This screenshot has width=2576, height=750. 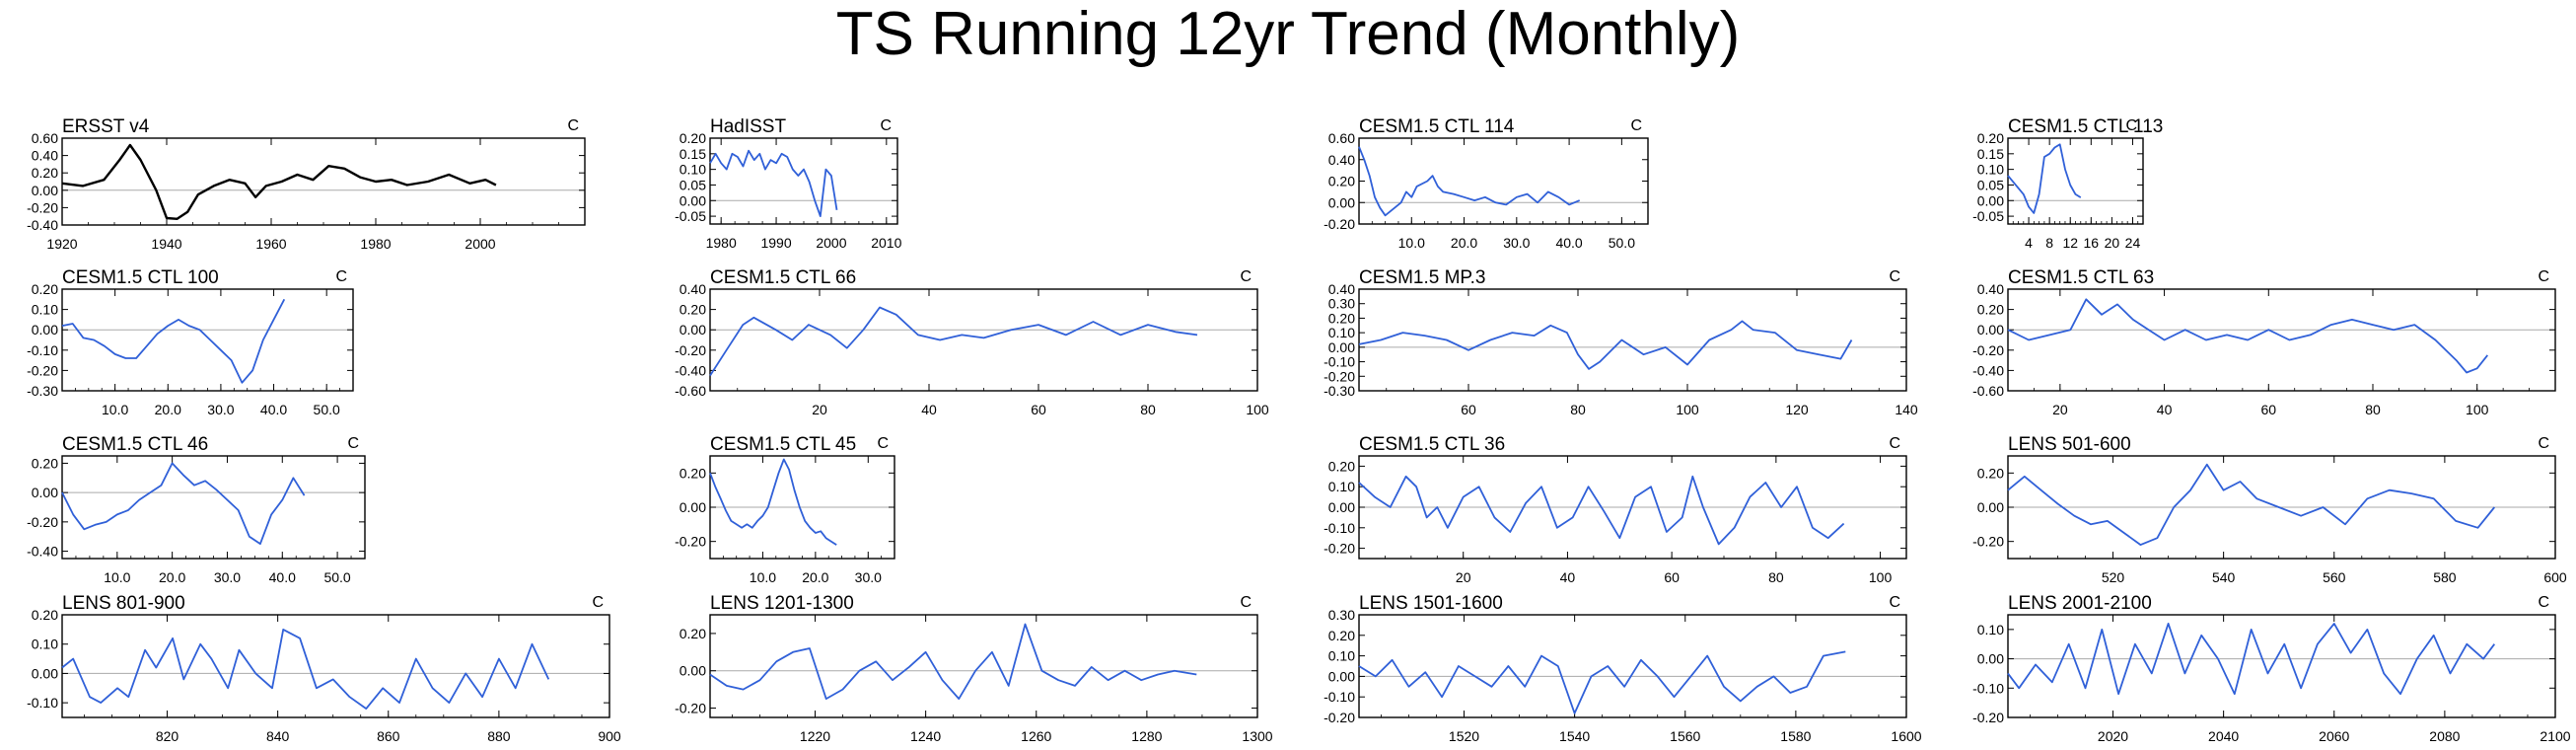 What do you see at coordinates (1906, 736) in the screenshot?
I see `x-tick-label: 1600` at bounding box center [1906, 736].